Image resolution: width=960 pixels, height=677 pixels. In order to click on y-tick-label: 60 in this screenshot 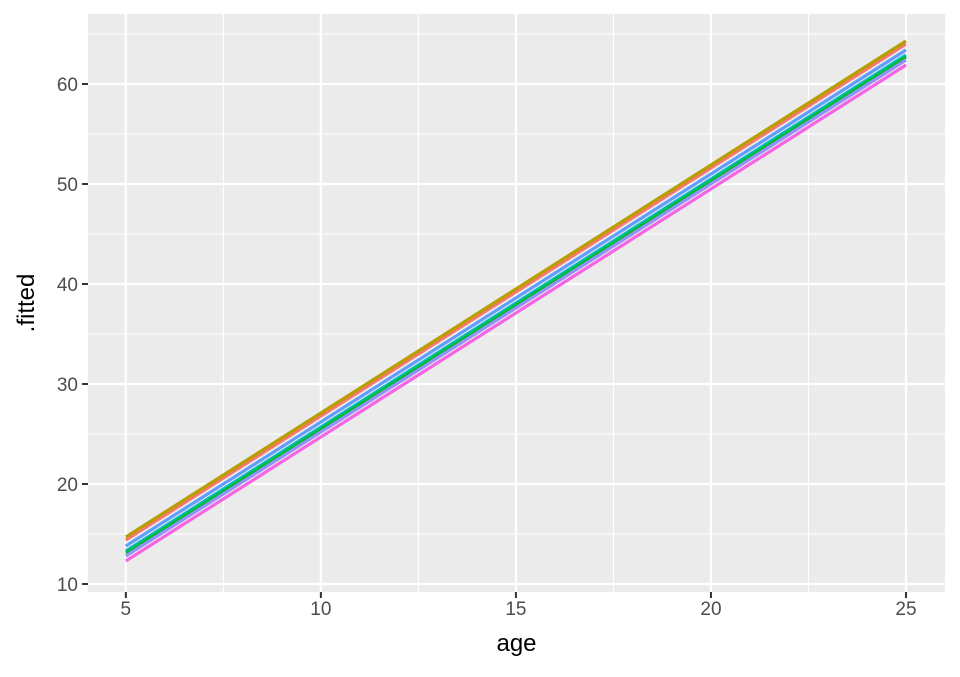, I will do `click(67, 85)`.